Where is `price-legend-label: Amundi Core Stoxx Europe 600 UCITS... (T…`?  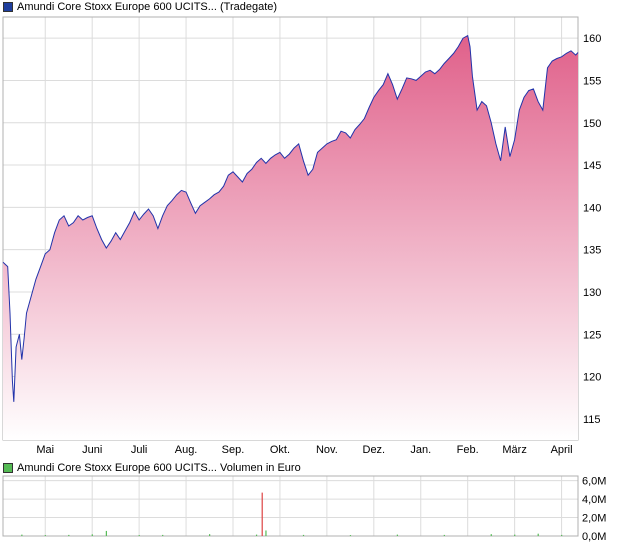
price-legend-label: Amundi Core Stoxx Europe 600 UCITS... (T… is located at coordinates (147, 7).